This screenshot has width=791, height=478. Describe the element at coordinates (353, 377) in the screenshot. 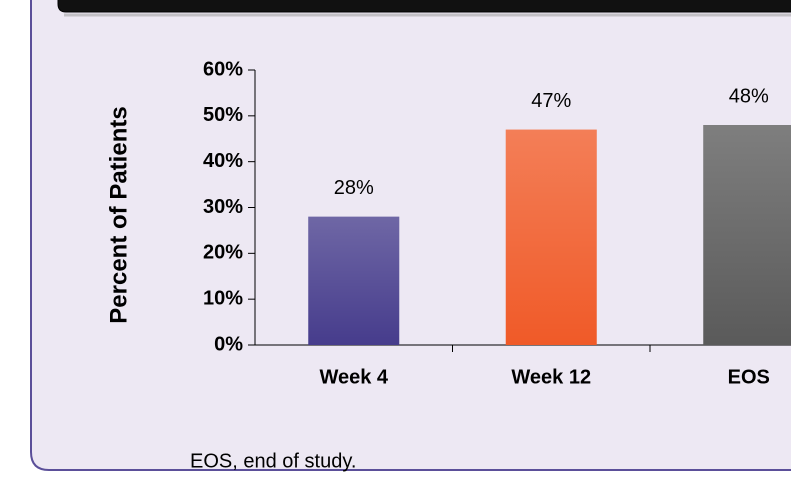

I see `x-tick-label: Week 4` at that location.